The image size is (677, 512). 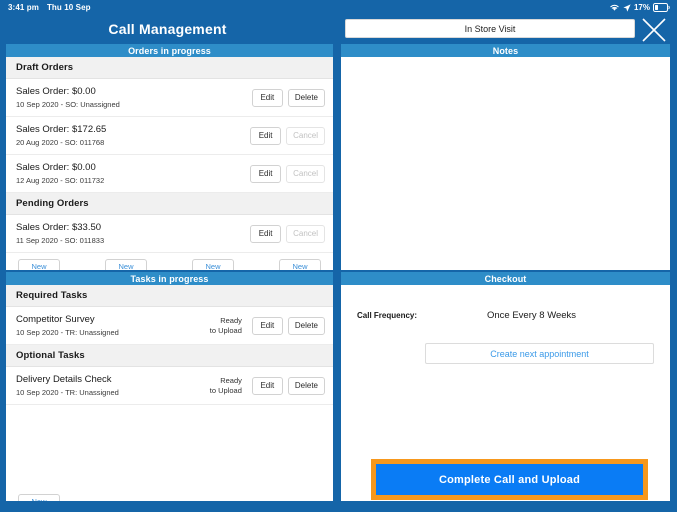 I want to click on panel-header-tasks: Tasks in progress, so click(x=169, y=278).